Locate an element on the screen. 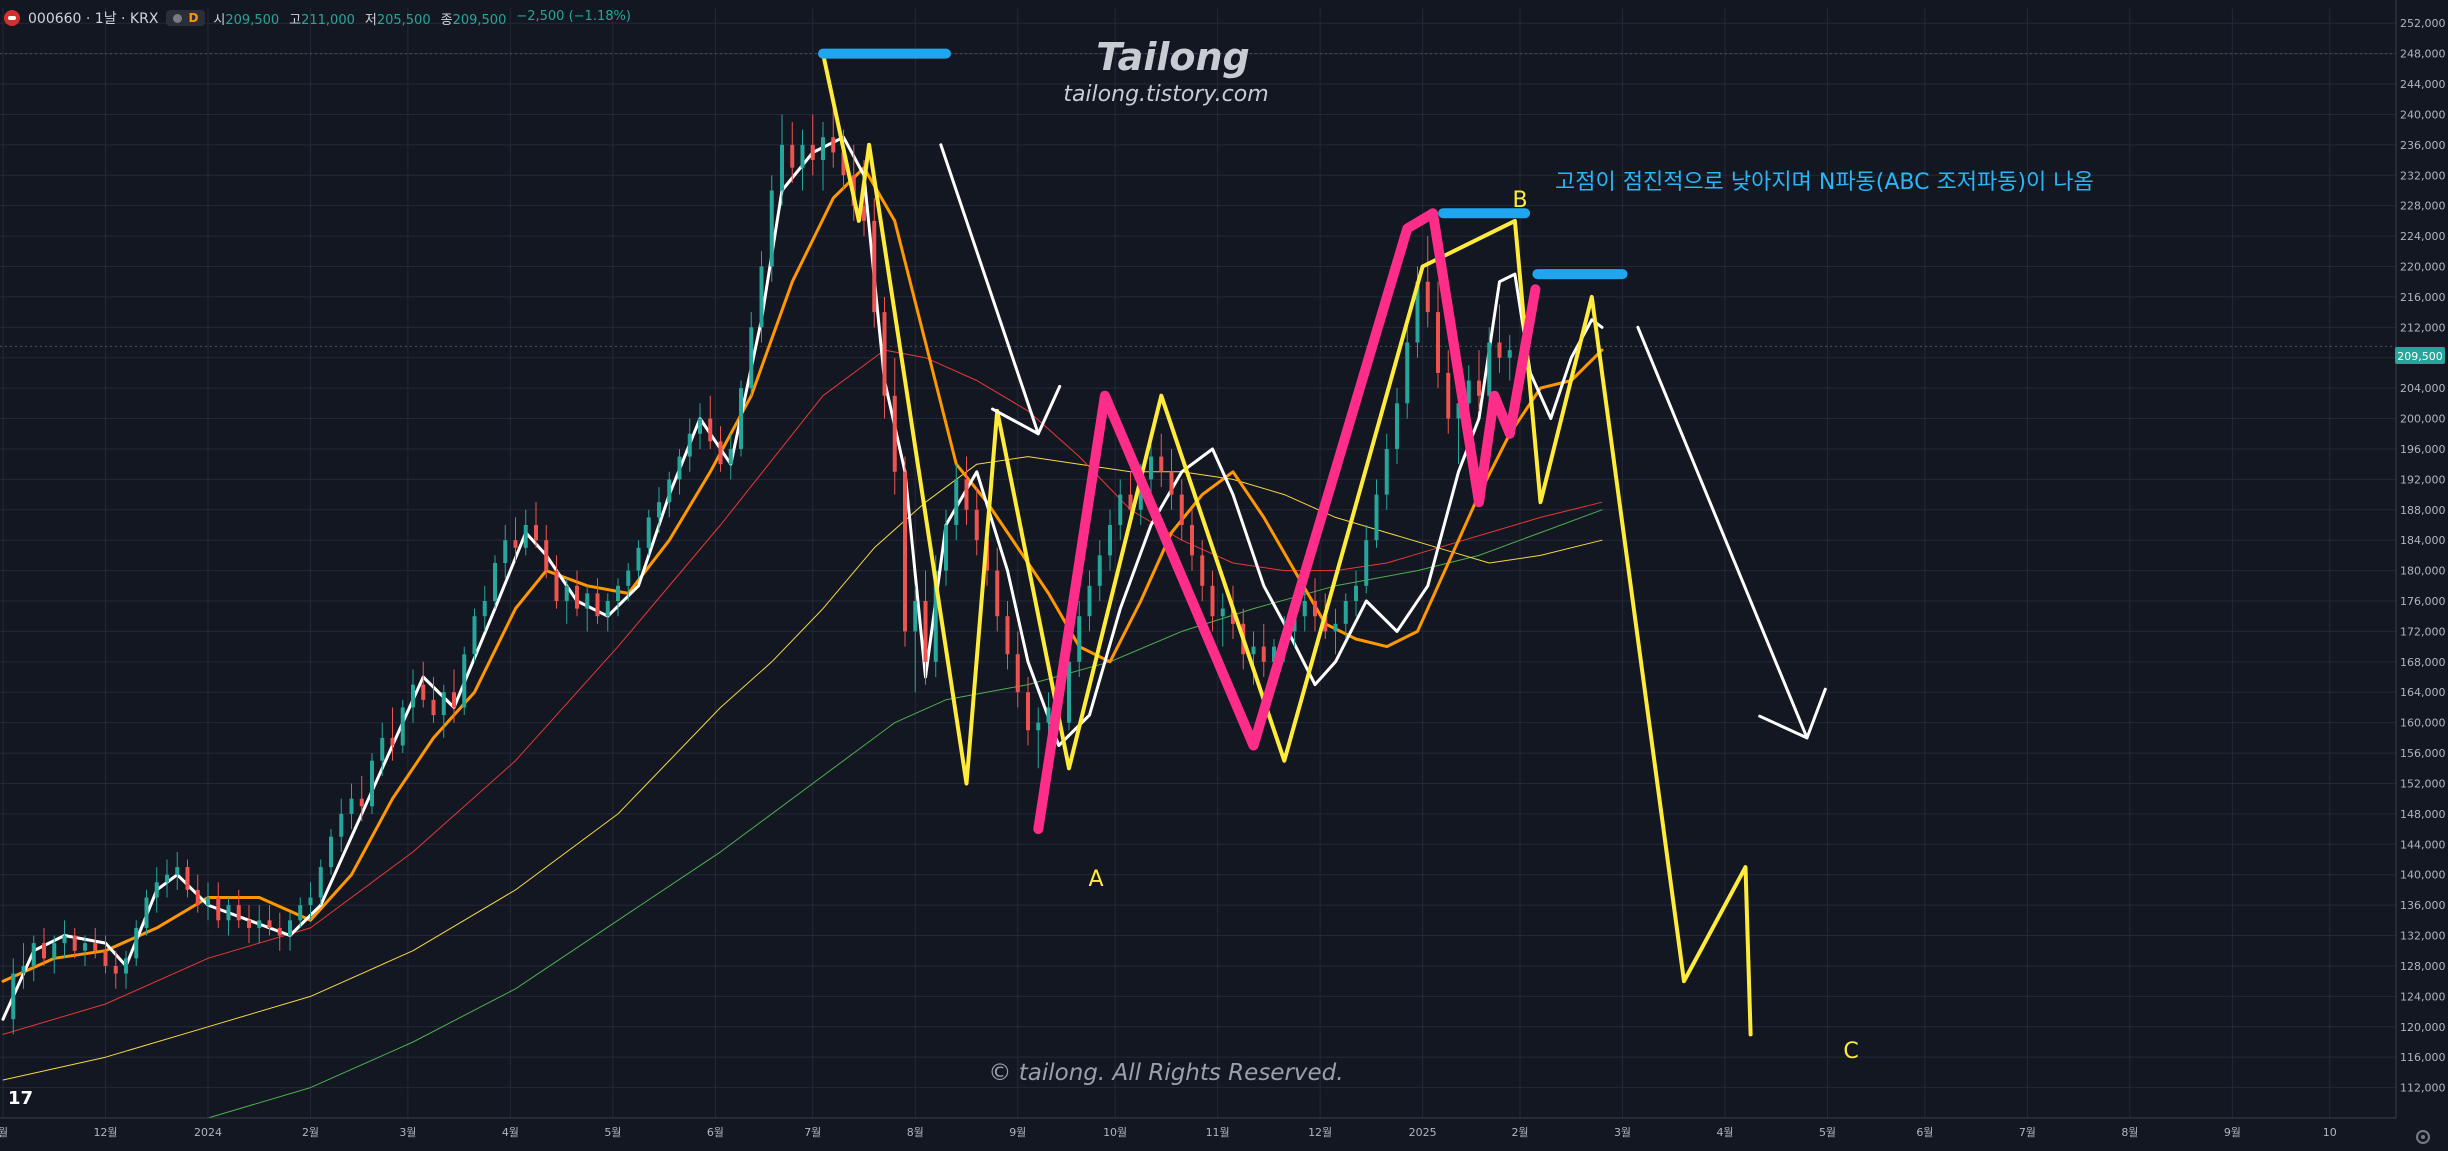 The image size is (2448, 1151). last-price-tag is located at coordinates (2420, 355).